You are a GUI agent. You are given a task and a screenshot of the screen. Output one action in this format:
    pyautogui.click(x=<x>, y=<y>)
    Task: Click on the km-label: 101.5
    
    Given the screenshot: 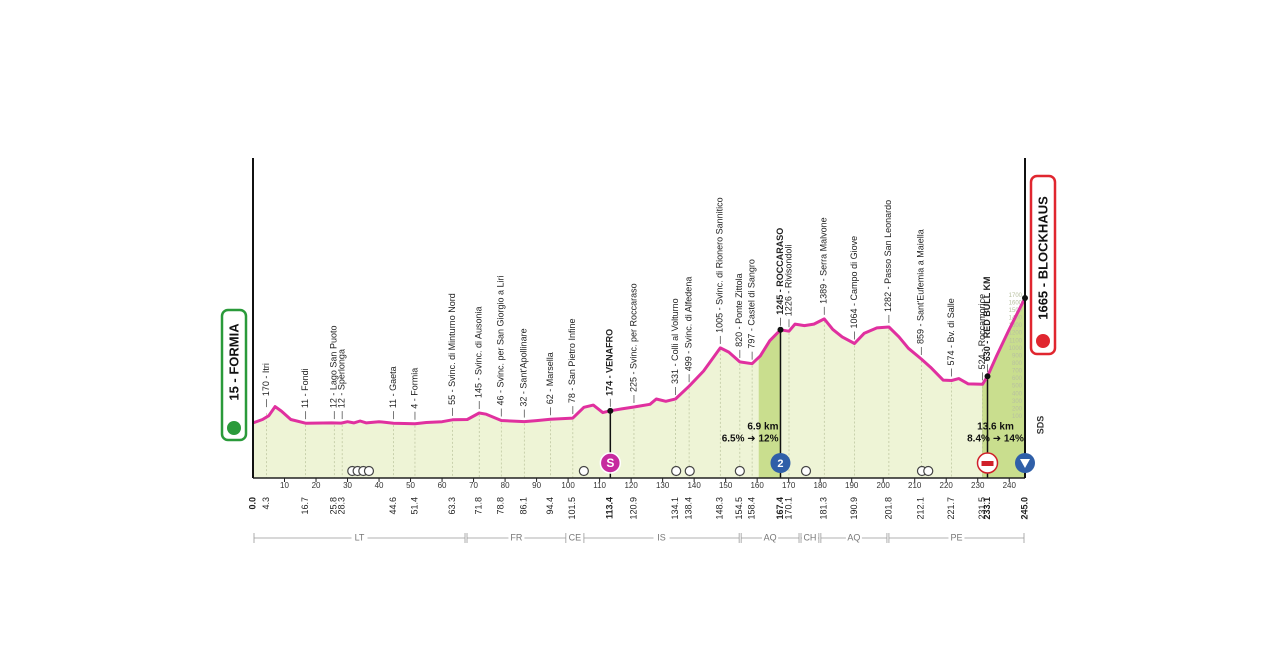 What is the action you would take?
    pyautogui.click(x=572, y=508)
    